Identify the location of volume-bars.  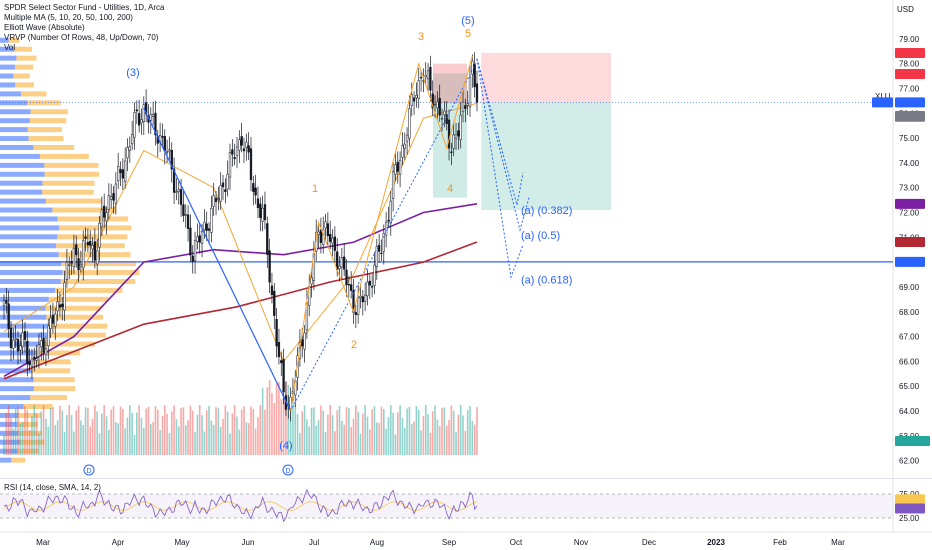
(240, 417).